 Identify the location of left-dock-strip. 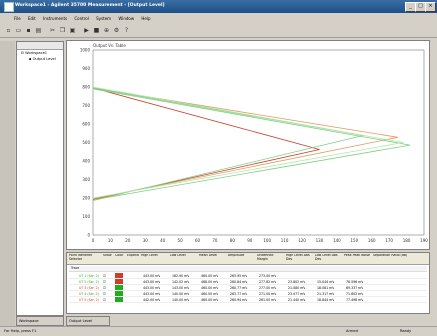
(7, 183).